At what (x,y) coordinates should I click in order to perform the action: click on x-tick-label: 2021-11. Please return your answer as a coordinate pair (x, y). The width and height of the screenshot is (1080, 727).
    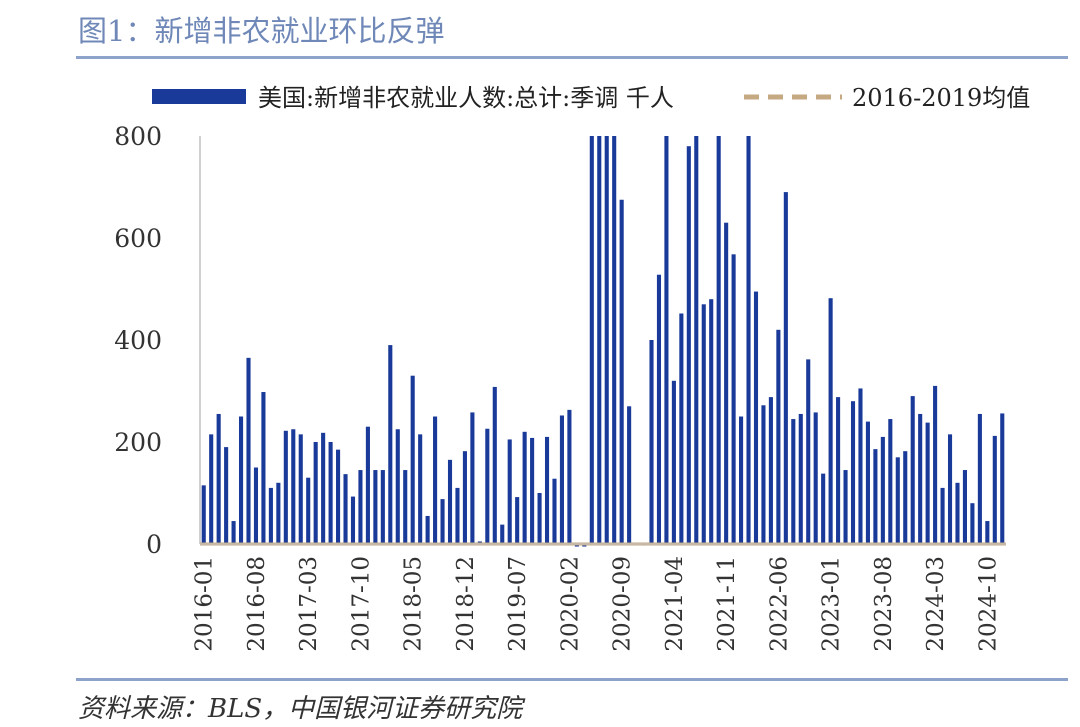
    Looking at the image, I should click on (727, 604).